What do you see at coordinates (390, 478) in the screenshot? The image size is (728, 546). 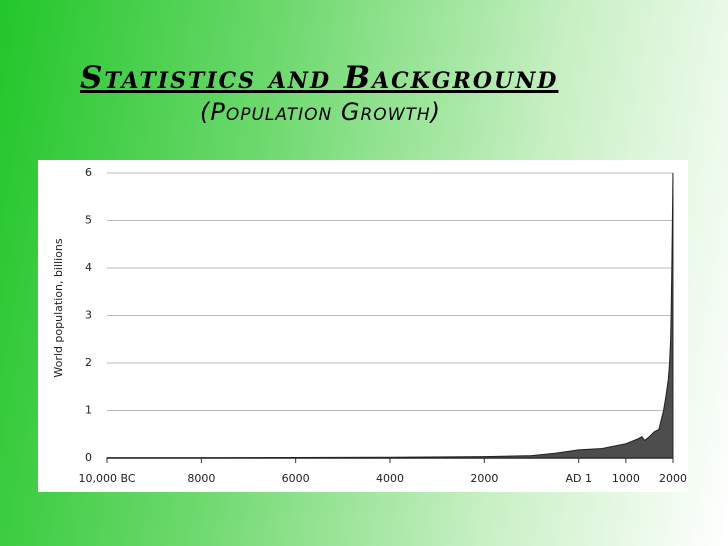 I see `x-tick-label: 4000` at bounding box center [390, 478].